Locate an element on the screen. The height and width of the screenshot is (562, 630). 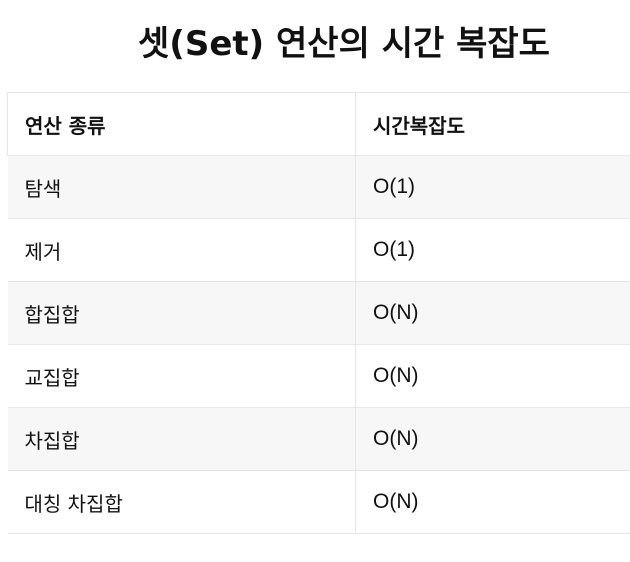
table-row: 대칭 차집합 O(N) is located at coordinates (318, 502).